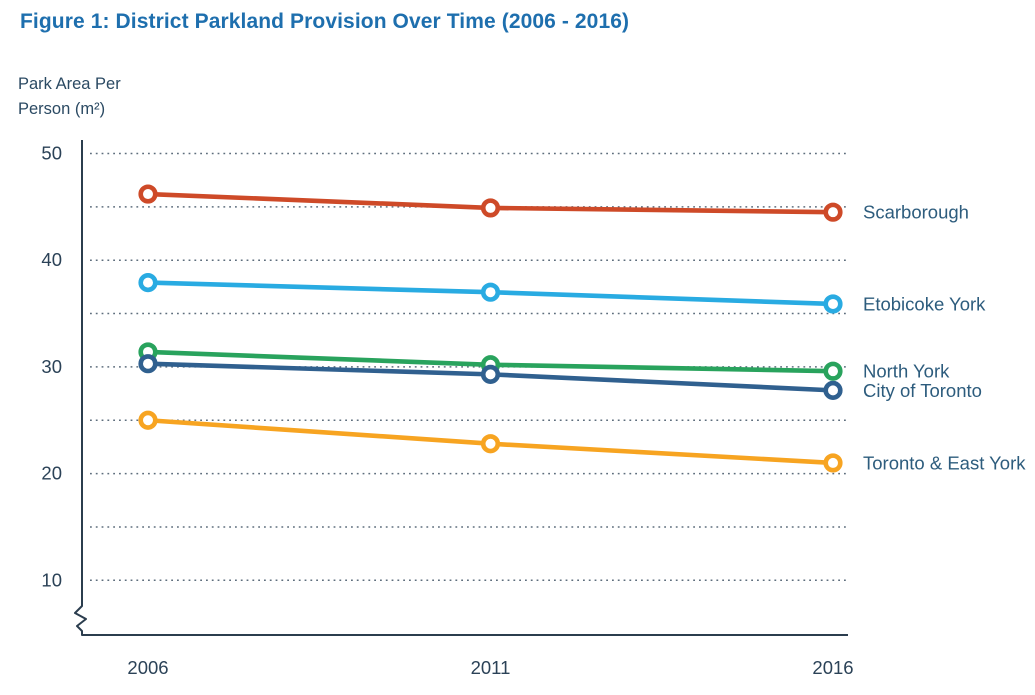  I want to click on series-label-scarborough: Scarborough, so click(916, 212).